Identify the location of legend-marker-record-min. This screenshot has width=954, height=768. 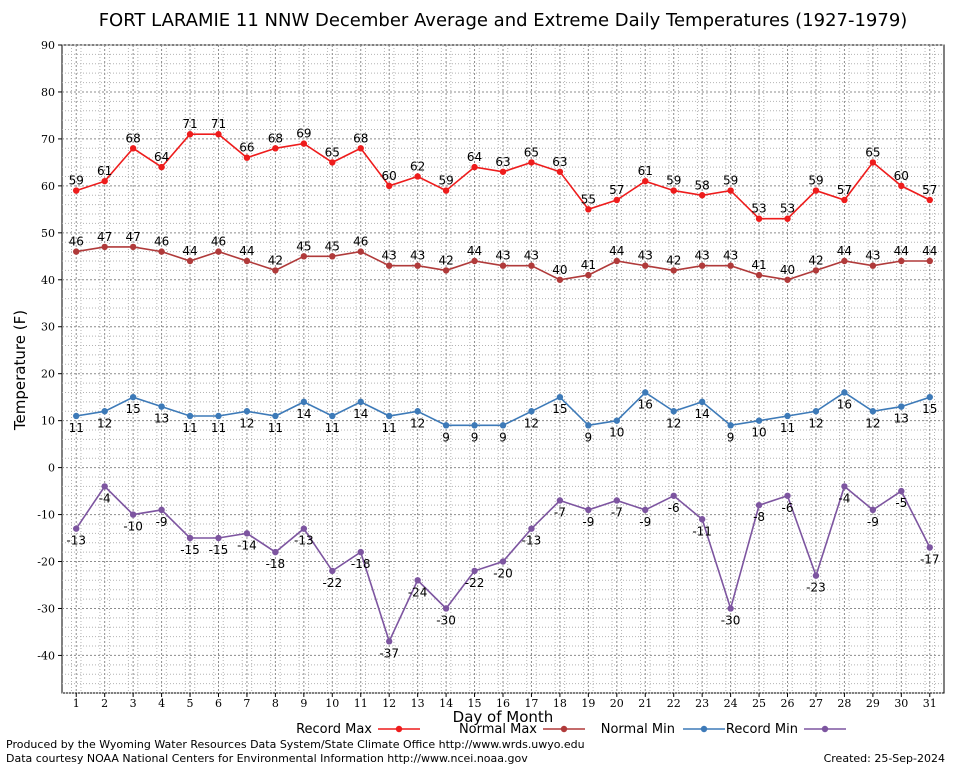
(825, 729).